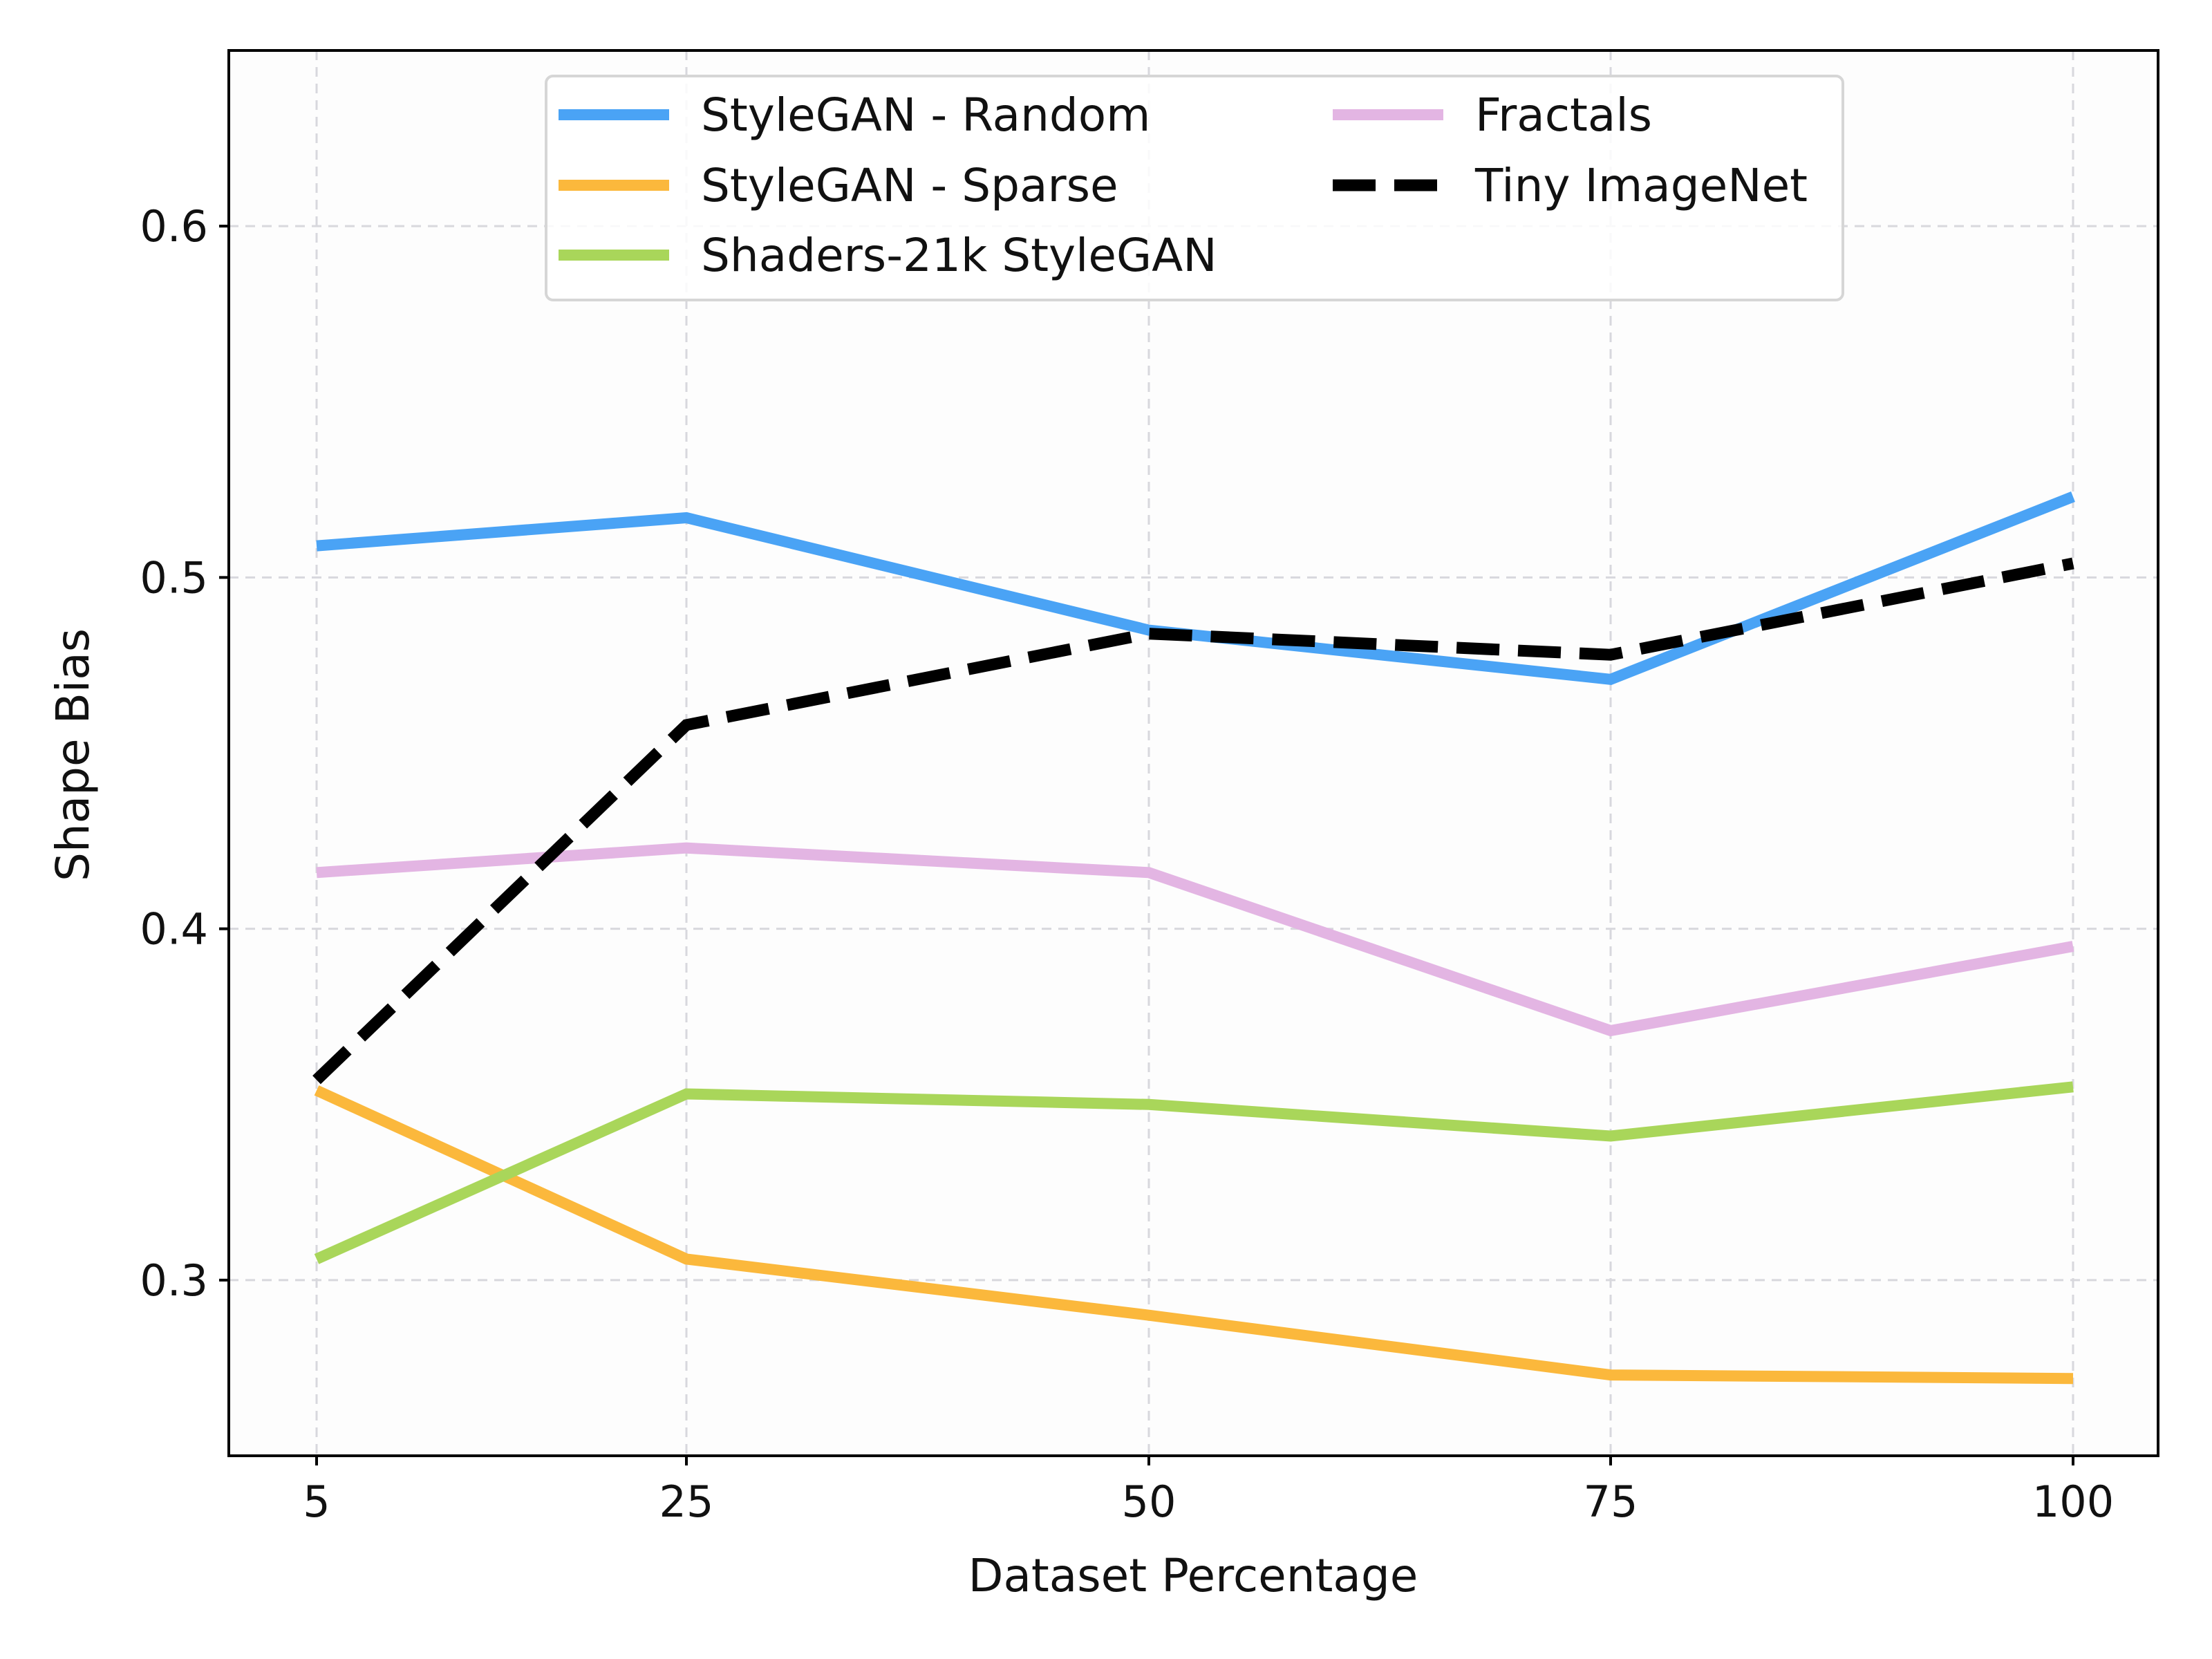 Image resolution: width=2212 pixels, height=1659 pixels. I want to click on x-tick-label: 75, so click(1611, 1502).